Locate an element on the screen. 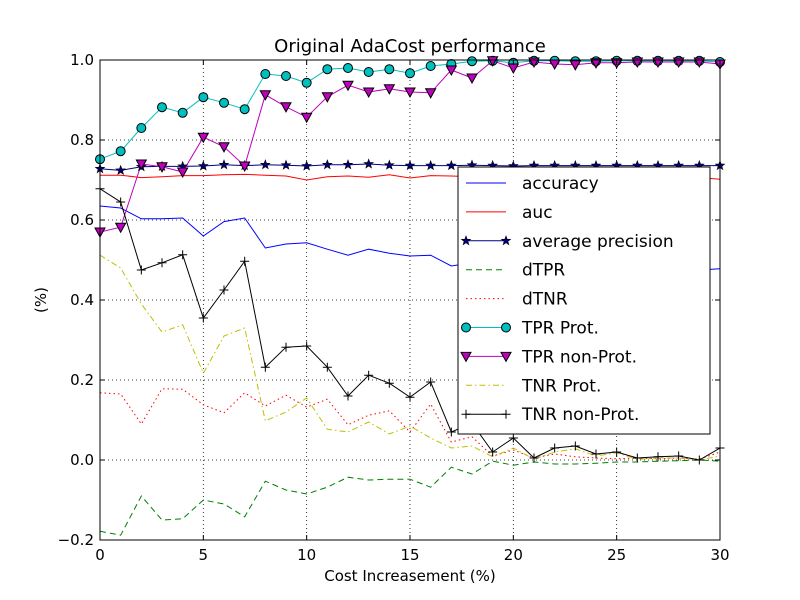 Image resolution: width=800 pixels, height=600 pixels. y-axis-label: (%) is located at coordinates (41, 300).